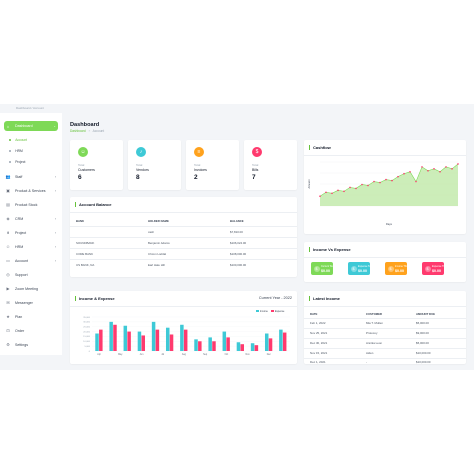 The width and height of the screenshot is (474, 474). What do you see at coordinates (120, 355) in the screenshot?
I see `x-tick-label: May` at bounding box center [120, 355].